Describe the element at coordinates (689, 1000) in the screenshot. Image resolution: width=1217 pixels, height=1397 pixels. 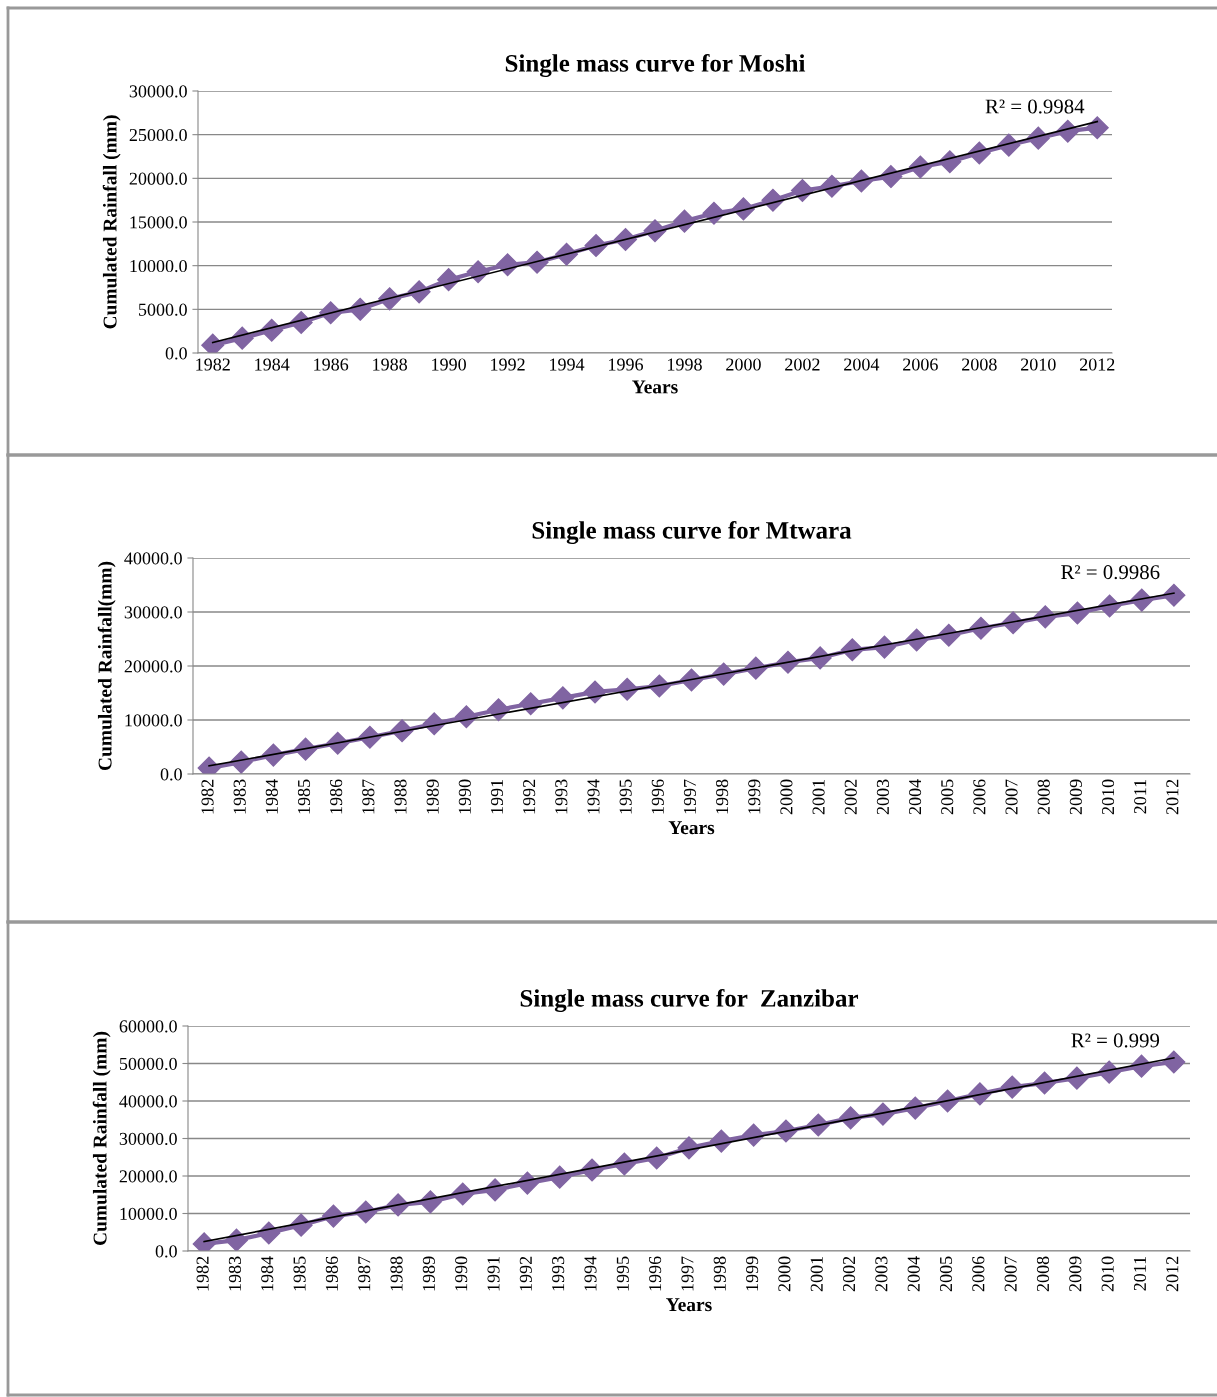
I see `chart-title: Single mass curve for Zanzibar` at that location.